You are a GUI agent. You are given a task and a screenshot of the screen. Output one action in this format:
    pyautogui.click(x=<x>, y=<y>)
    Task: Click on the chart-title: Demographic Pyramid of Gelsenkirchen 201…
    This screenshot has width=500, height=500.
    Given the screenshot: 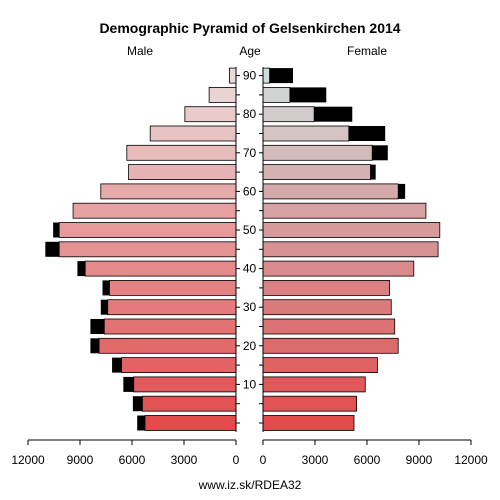 What is the action you would take?
    pyautogui.click(x=249, y=28)
    